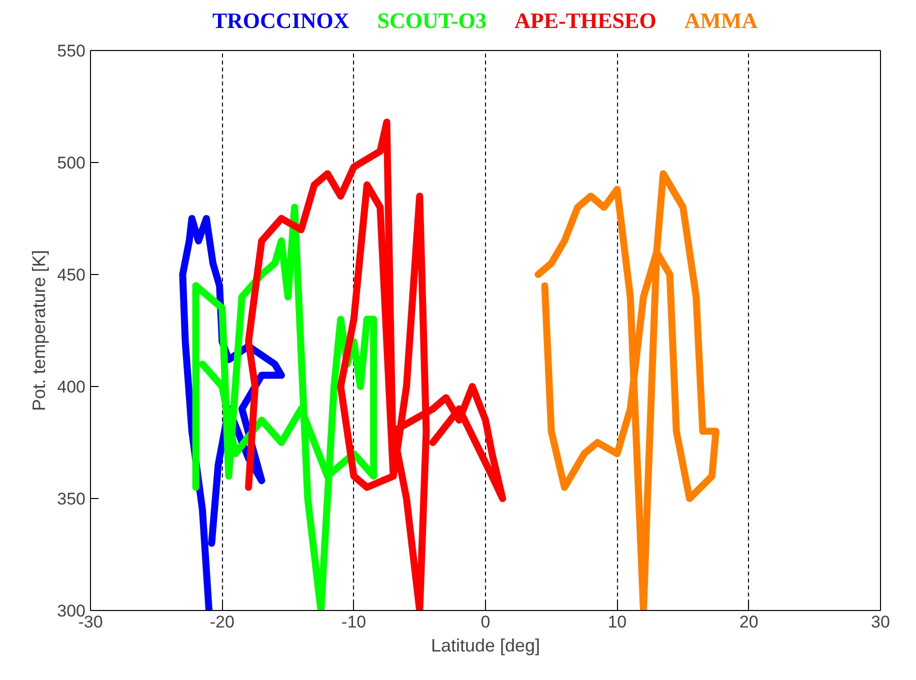 The image size is (916, 680). What do you see at coordinates (617, 622) in the screenshot?
I see `x-tick-label: 10` at bounding box center [617, 622].